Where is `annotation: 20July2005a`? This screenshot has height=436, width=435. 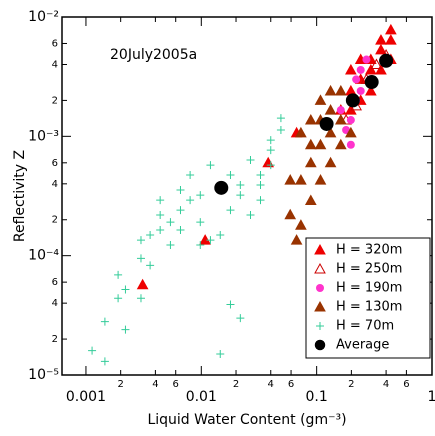 annotation: 20July2005a is located at coordinates (153, 55).